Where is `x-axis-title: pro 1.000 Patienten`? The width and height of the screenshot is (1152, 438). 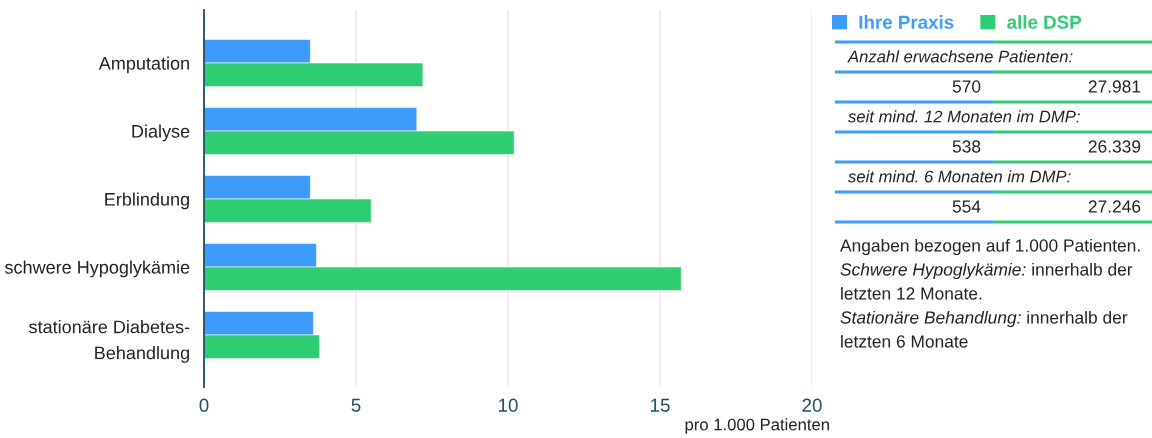 x-axis-title: pro 1.000 Patienten is located at coordinates (757, 426).